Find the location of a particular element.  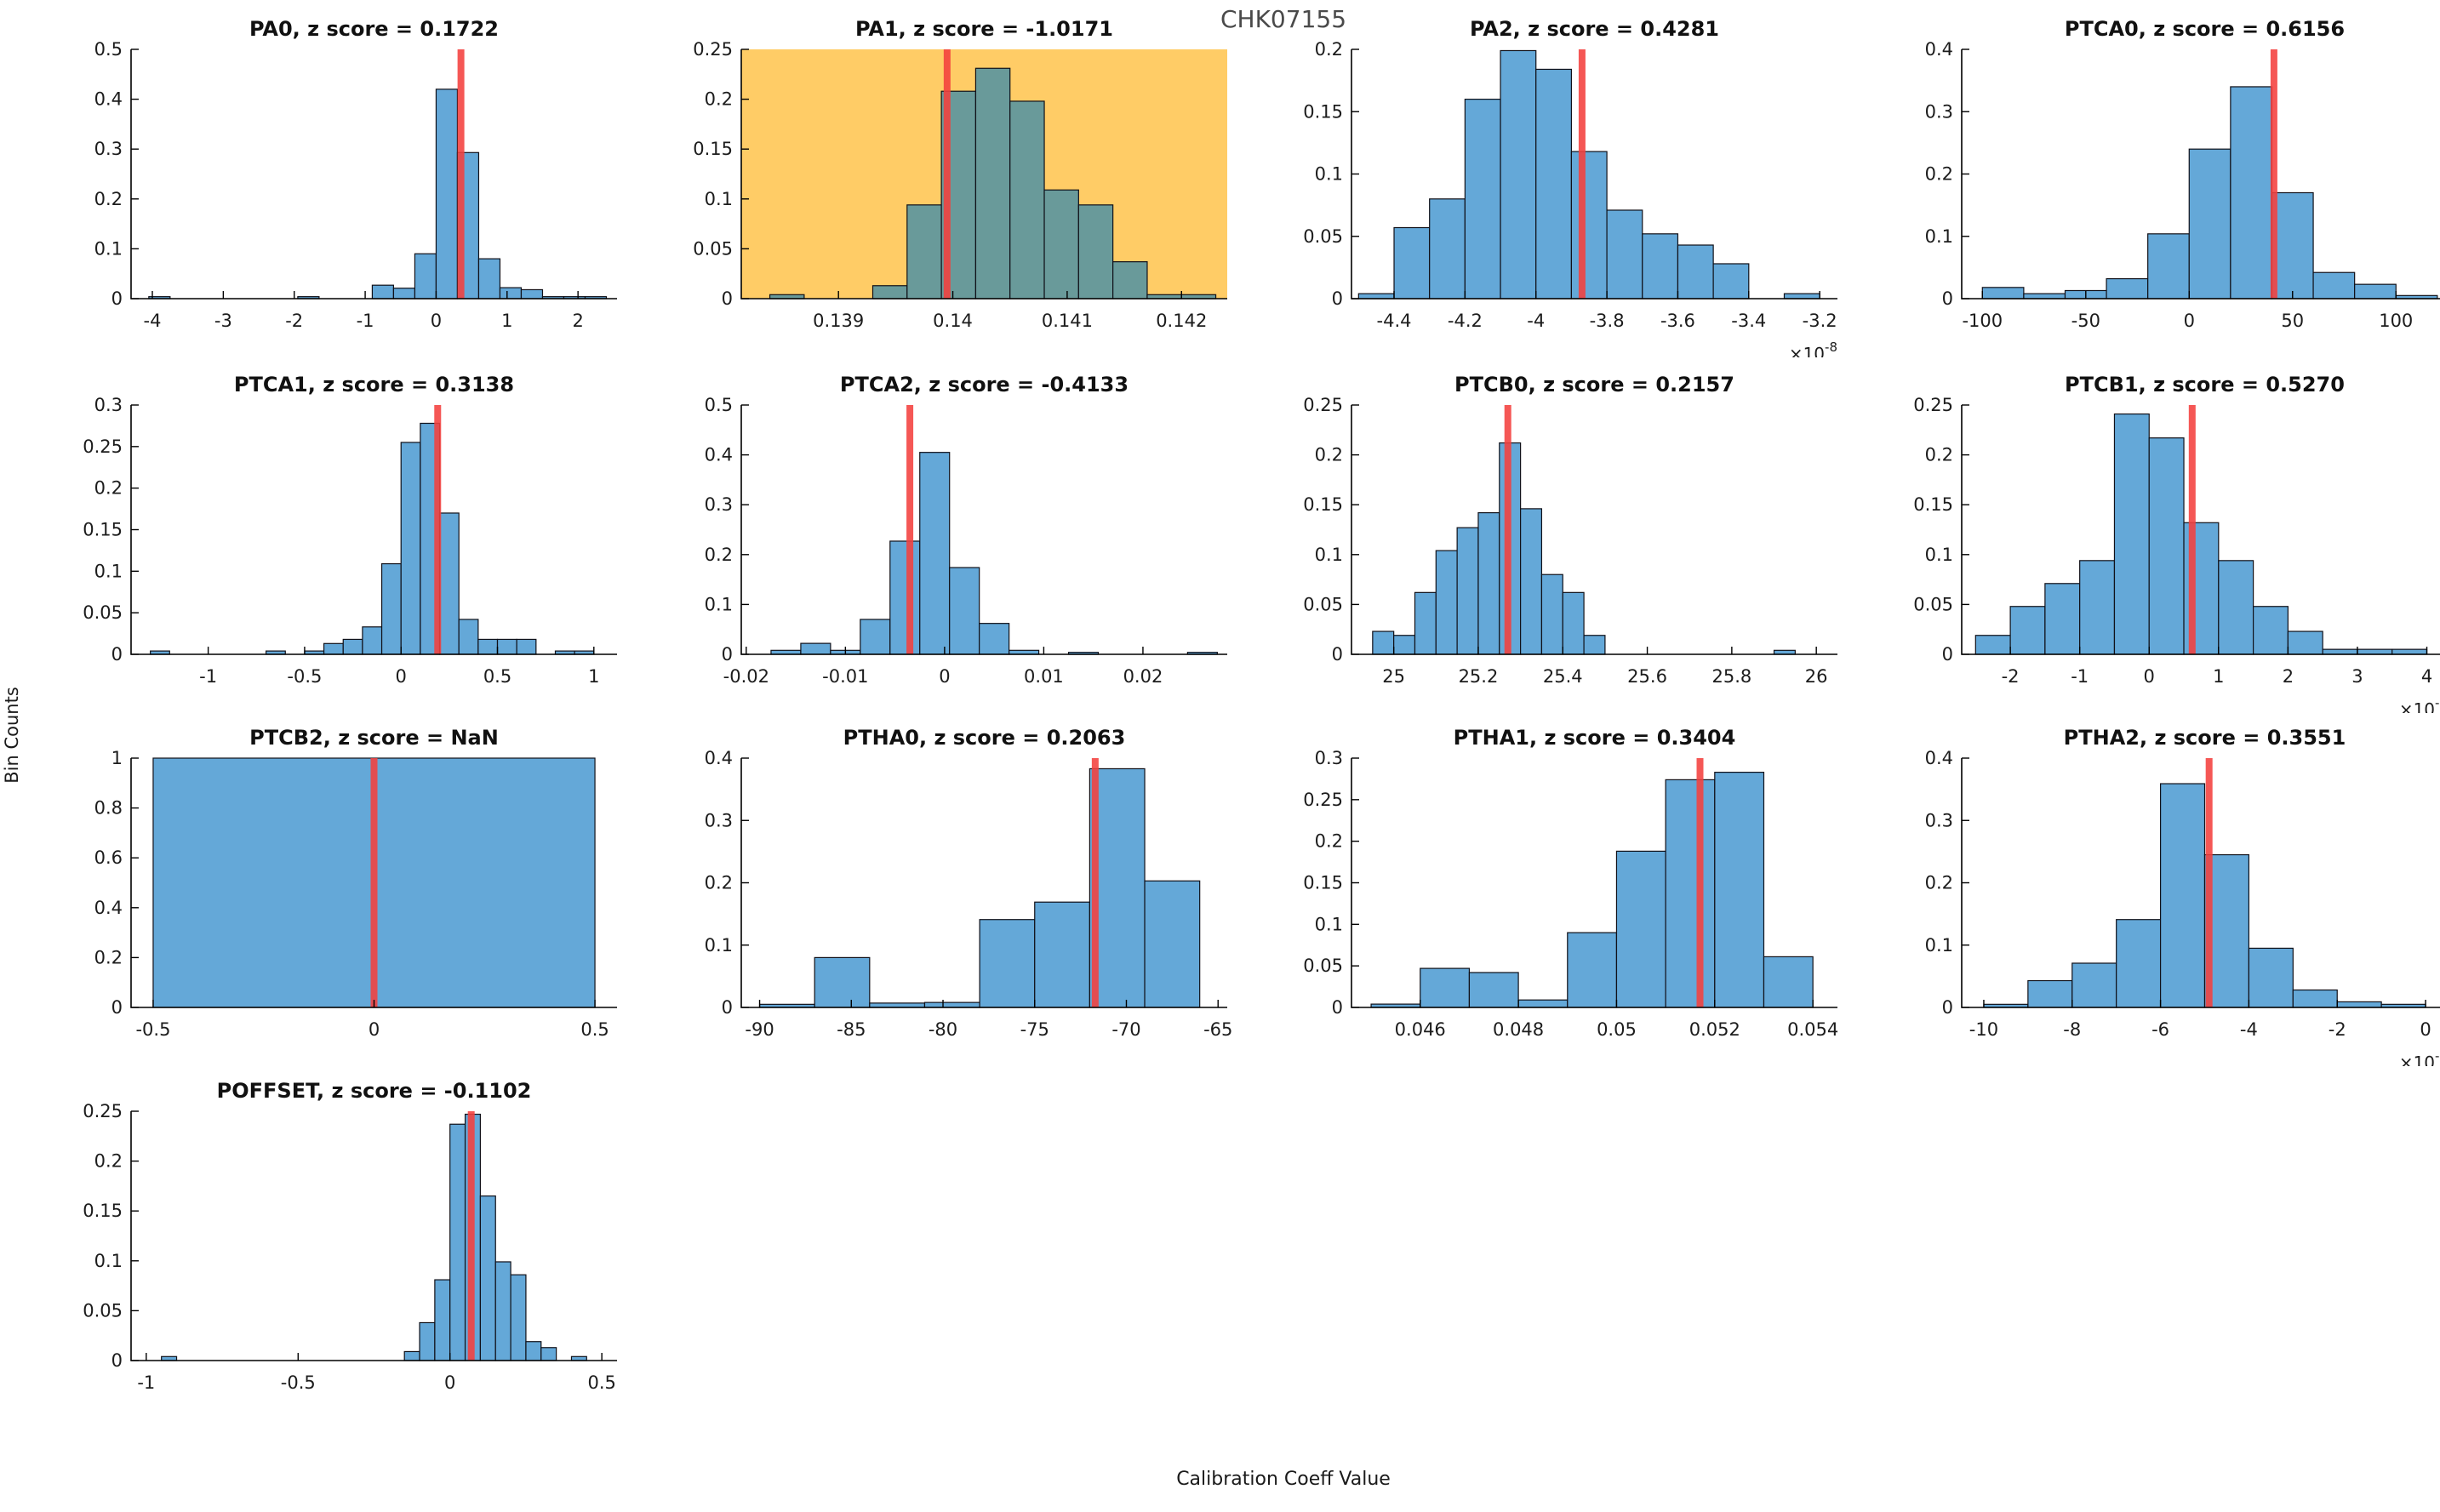

subplot-title: PTCB2, z score = NaN is located at coordinates (374, 738).